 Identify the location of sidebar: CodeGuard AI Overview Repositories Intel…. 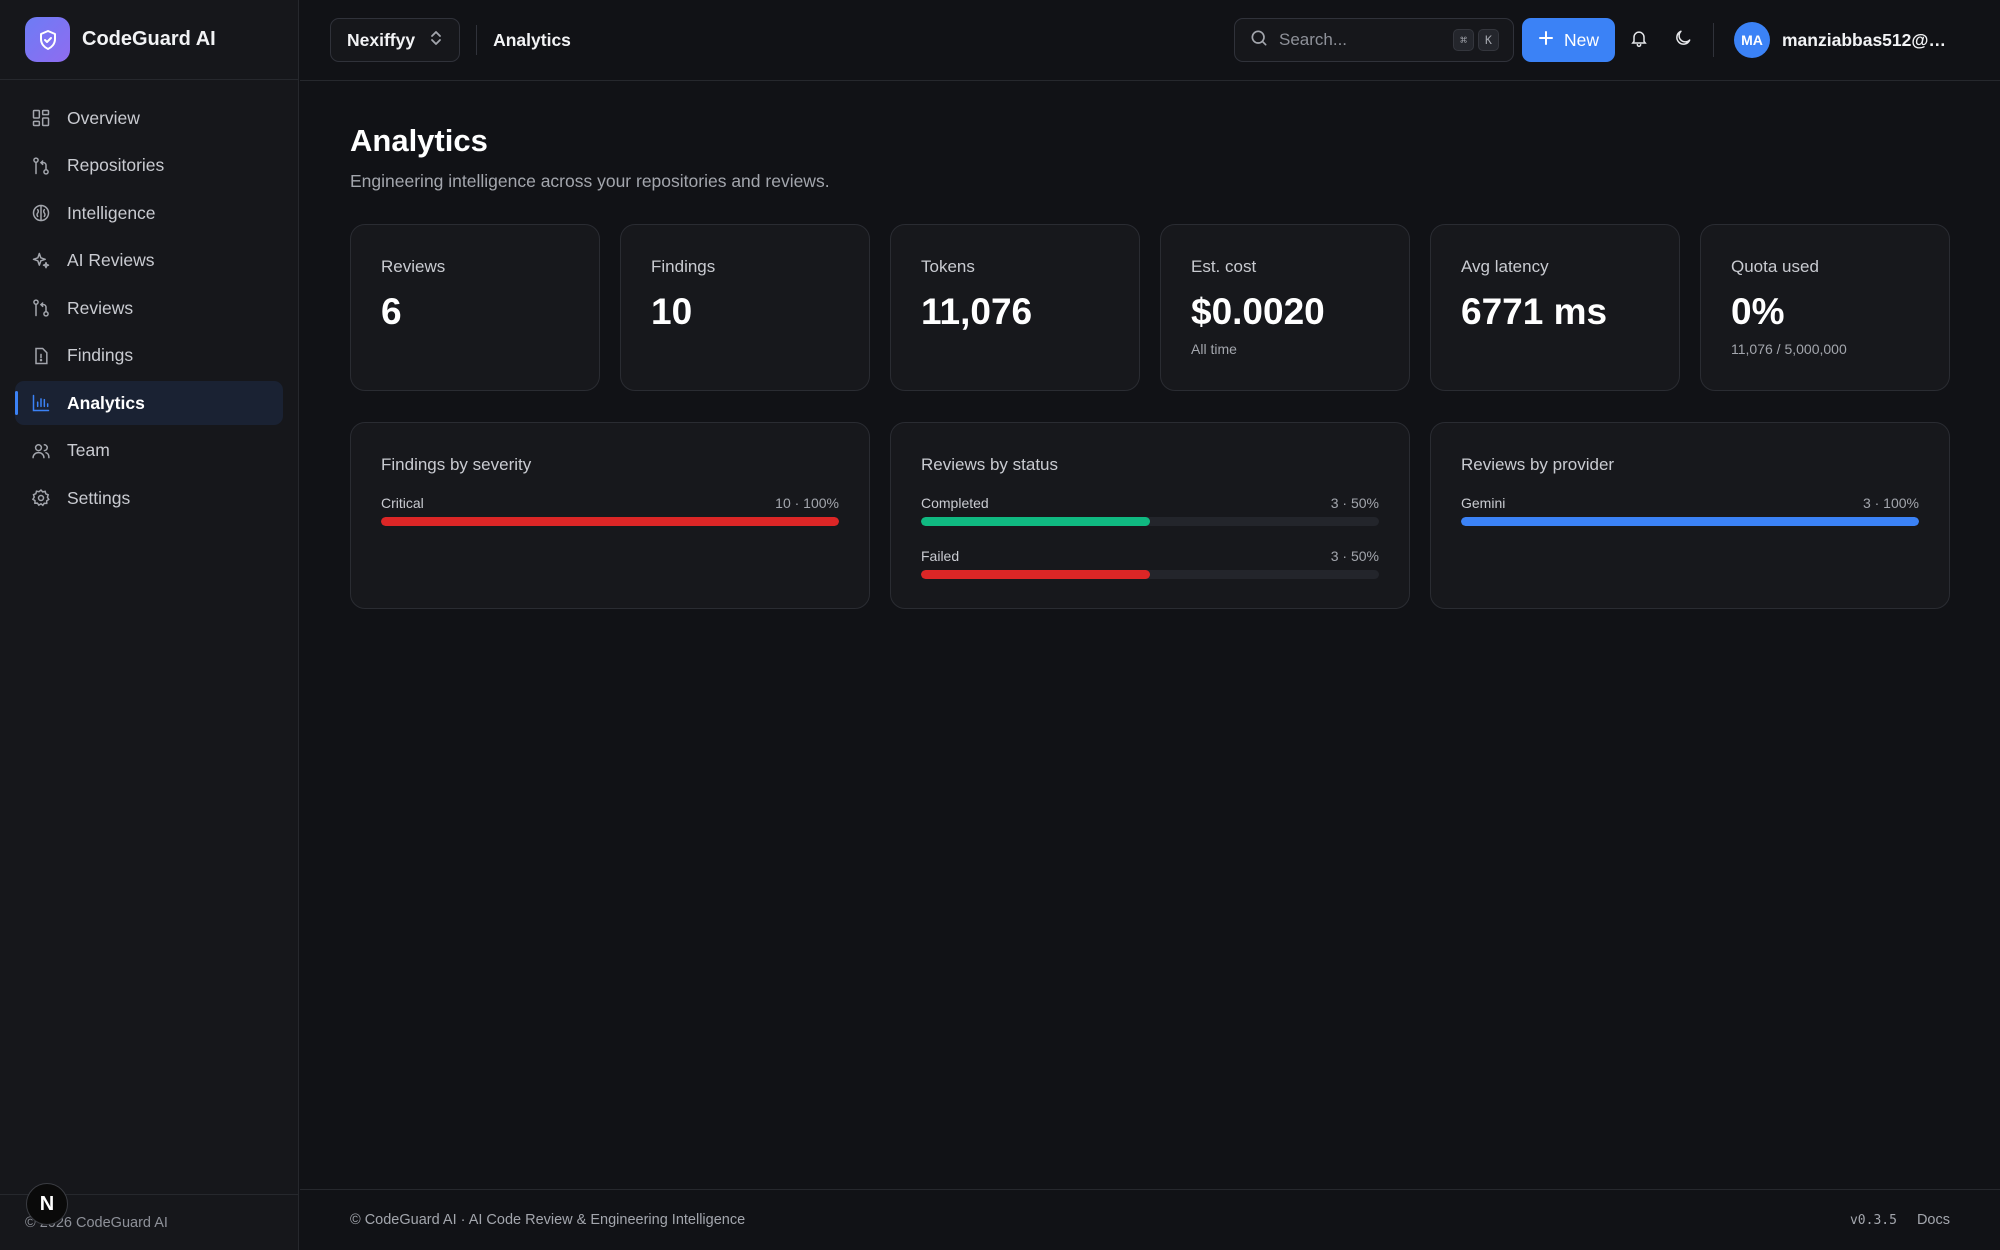
(149, 625).